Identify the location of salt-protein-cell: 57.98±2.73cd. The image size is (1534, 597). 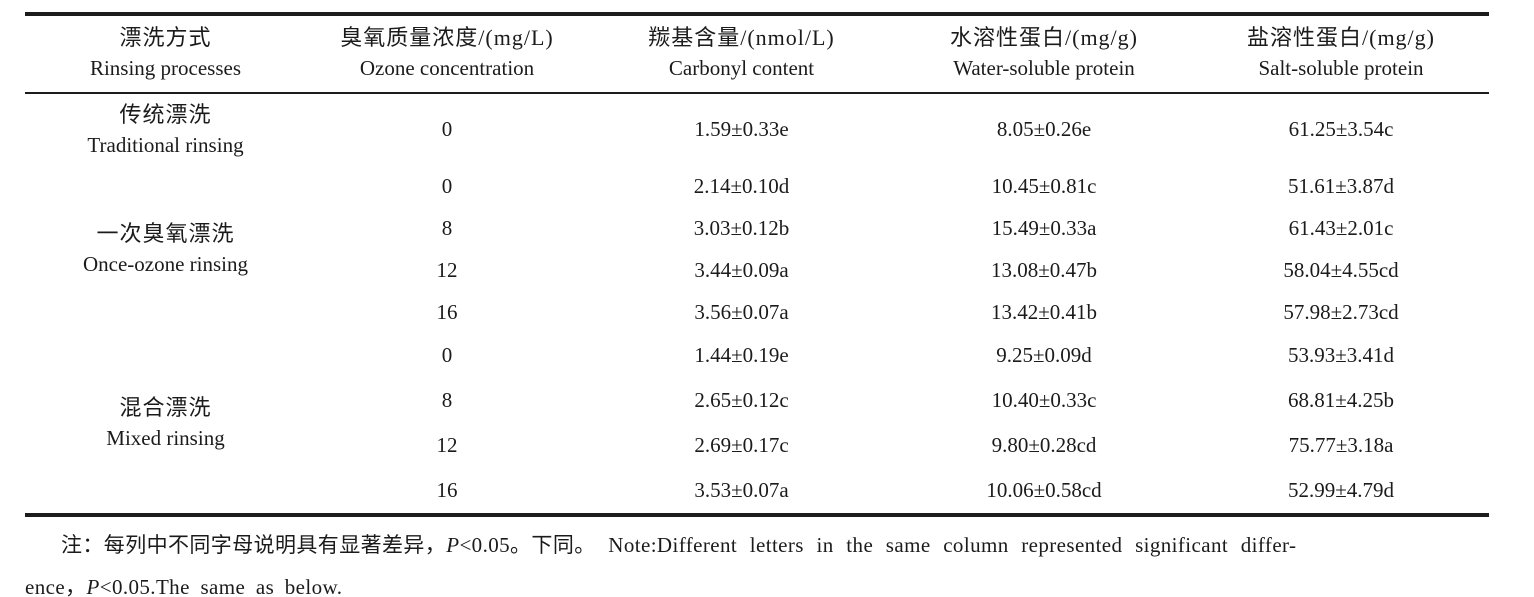
(1341, 311).